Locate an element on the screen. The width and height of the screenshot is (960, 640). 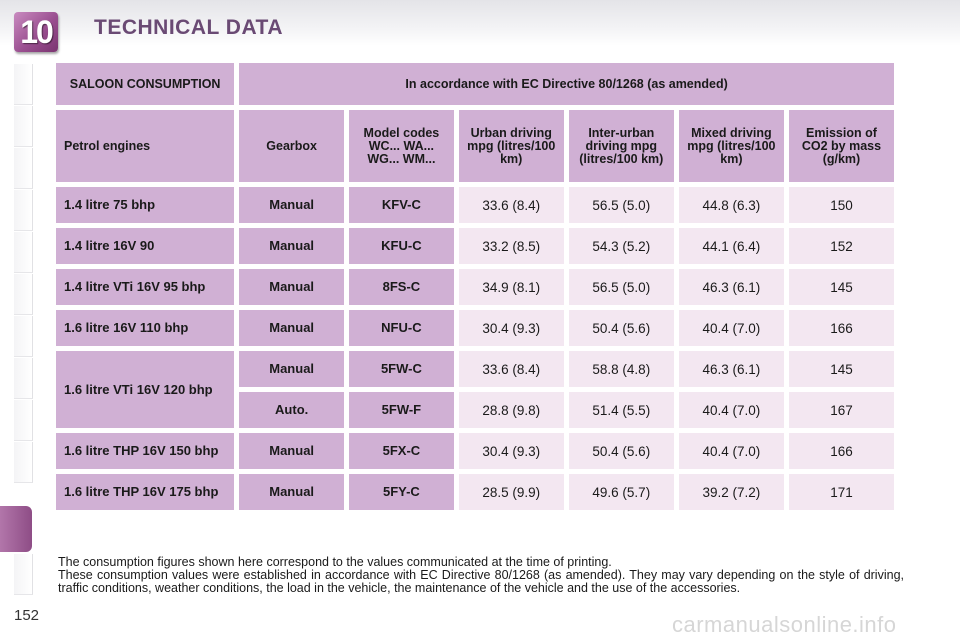
saloon-consumption-header: SALOON CONSUMPTION is located at coordinates (145, 84).